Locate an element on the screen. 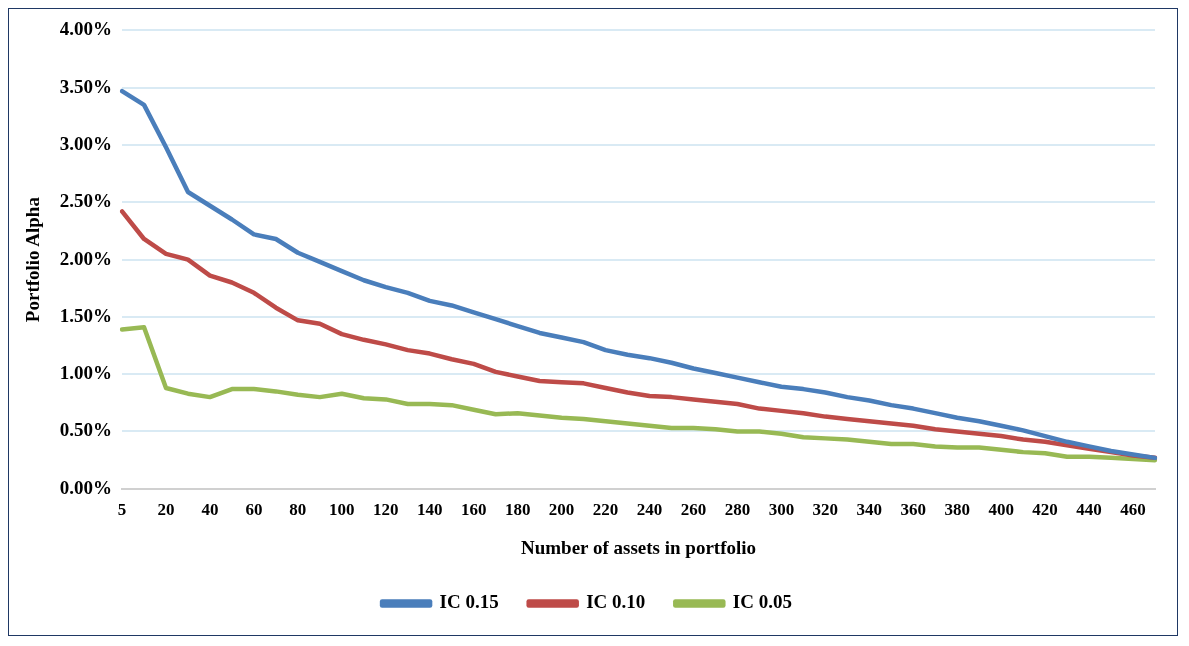  legend-label: IC 0.15 is located at coordinates (469, 602).